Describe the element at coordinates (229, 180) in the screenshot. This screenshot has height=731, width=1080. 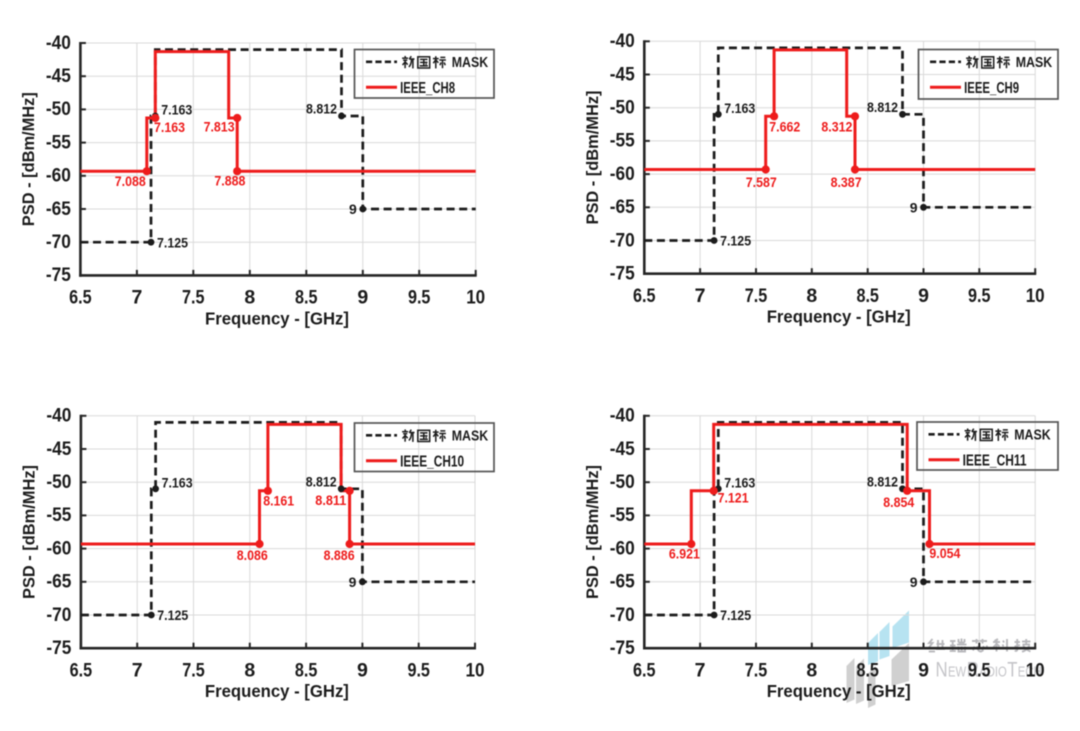
I see `svg-text: 7.888` at that location.